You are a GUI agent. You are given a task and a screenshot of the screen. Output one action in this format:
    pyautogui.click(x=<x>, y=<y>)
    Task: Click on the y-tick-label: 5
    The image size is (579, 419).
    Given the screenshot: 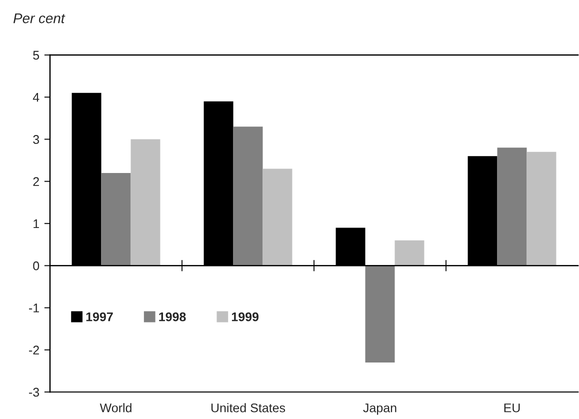 What is the action you would take?
    pyautogui.click(x=36, y=55)
    